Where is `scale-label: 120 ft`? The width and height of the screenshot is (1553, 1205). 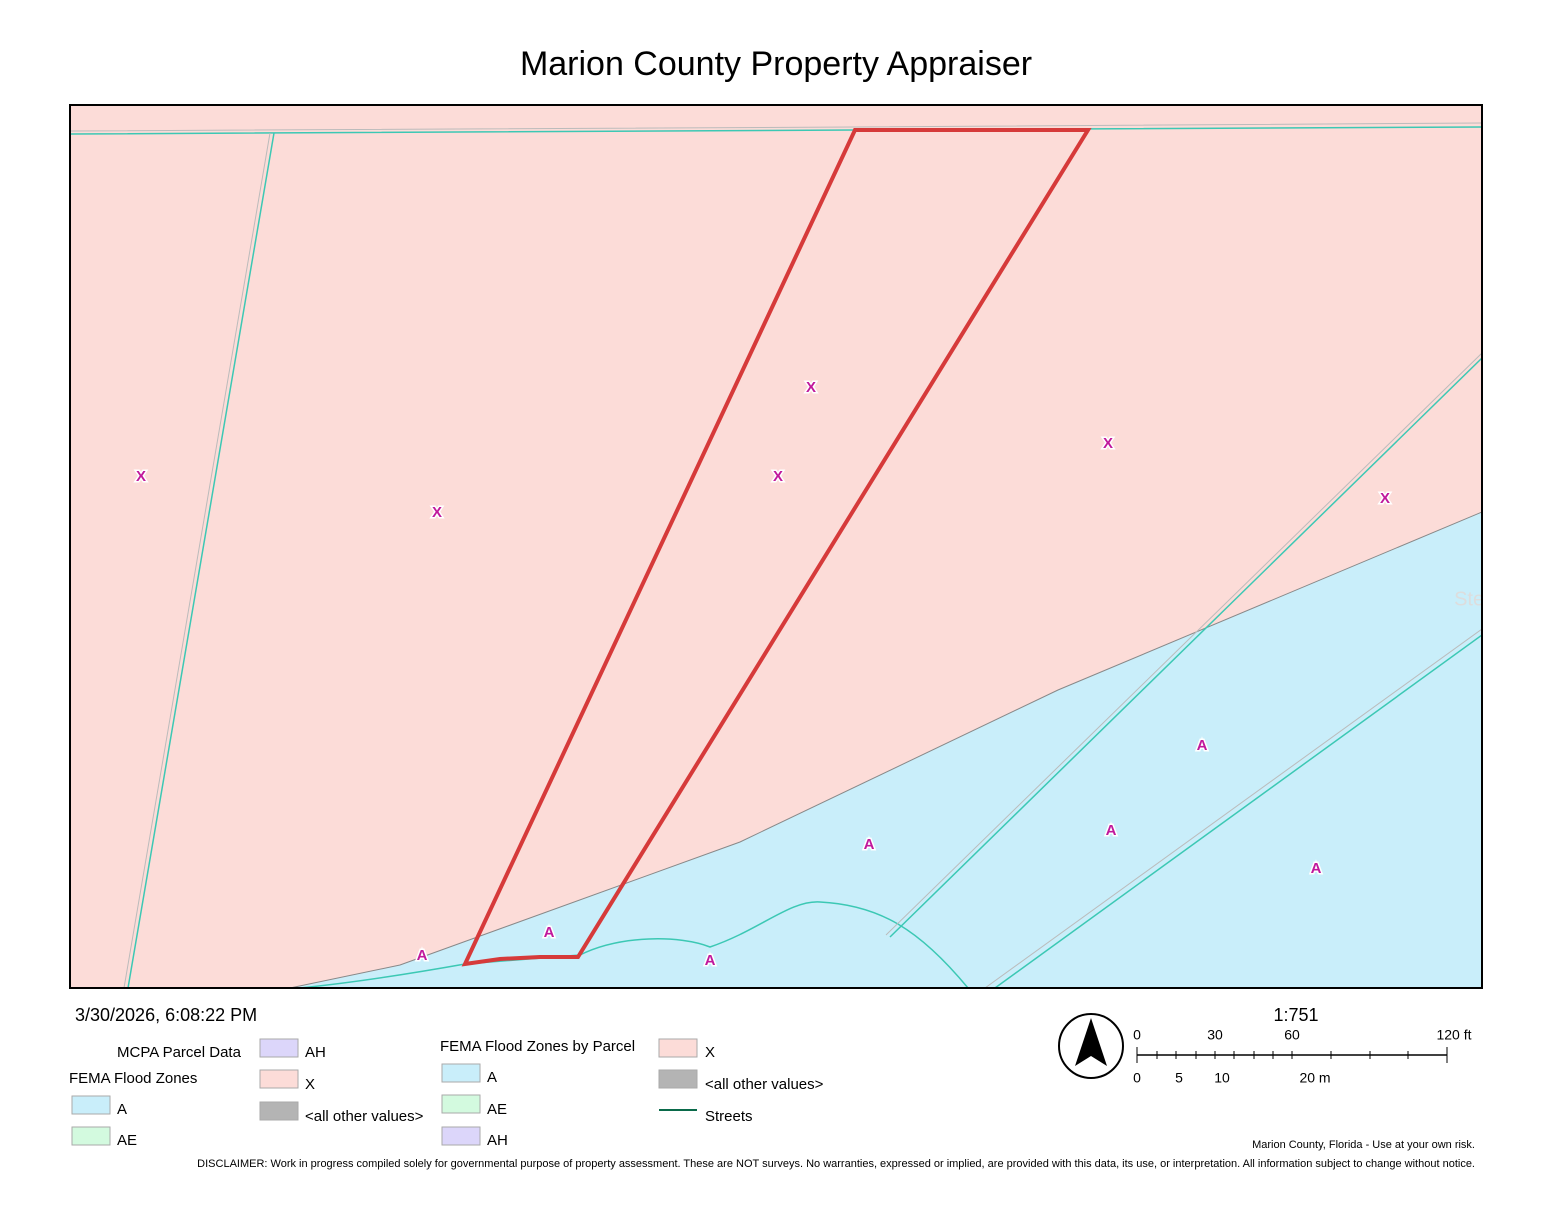 scale-label: 120 ft is located at coordinates (1453, 1035).